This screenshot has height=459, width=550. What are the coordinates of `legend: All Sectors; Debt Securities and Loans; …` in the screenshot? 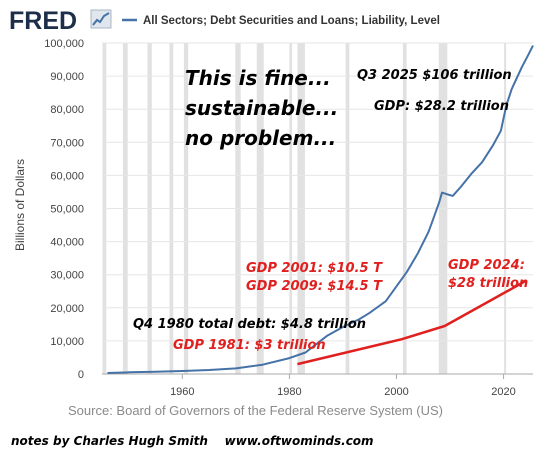 It's located at (281, 21).